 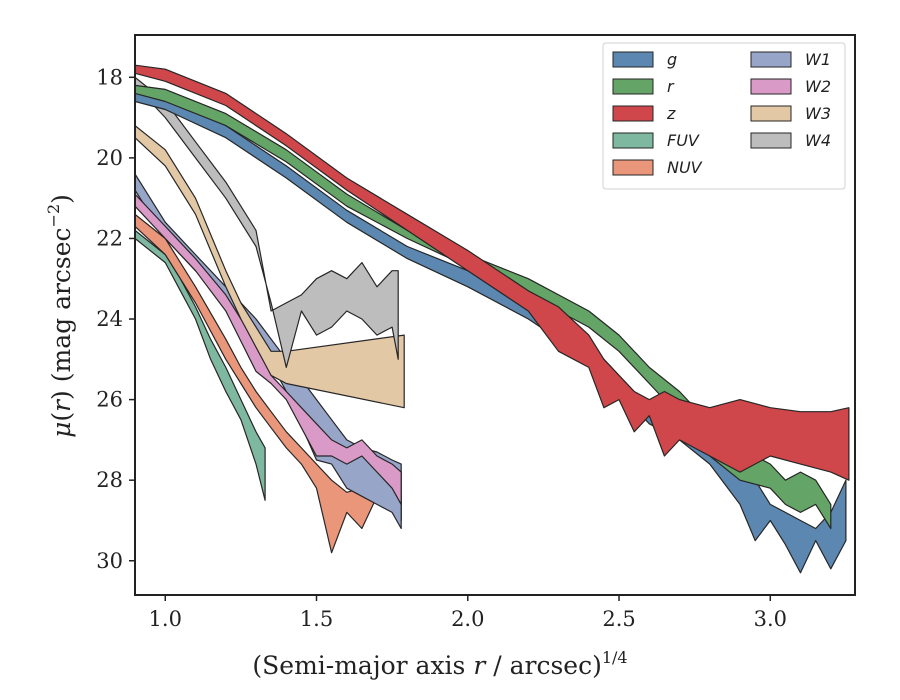 What do you see at coordinates (672, 59) in the screenshot?
I see `legend-label-g: g` at bounding box center [672, 59].